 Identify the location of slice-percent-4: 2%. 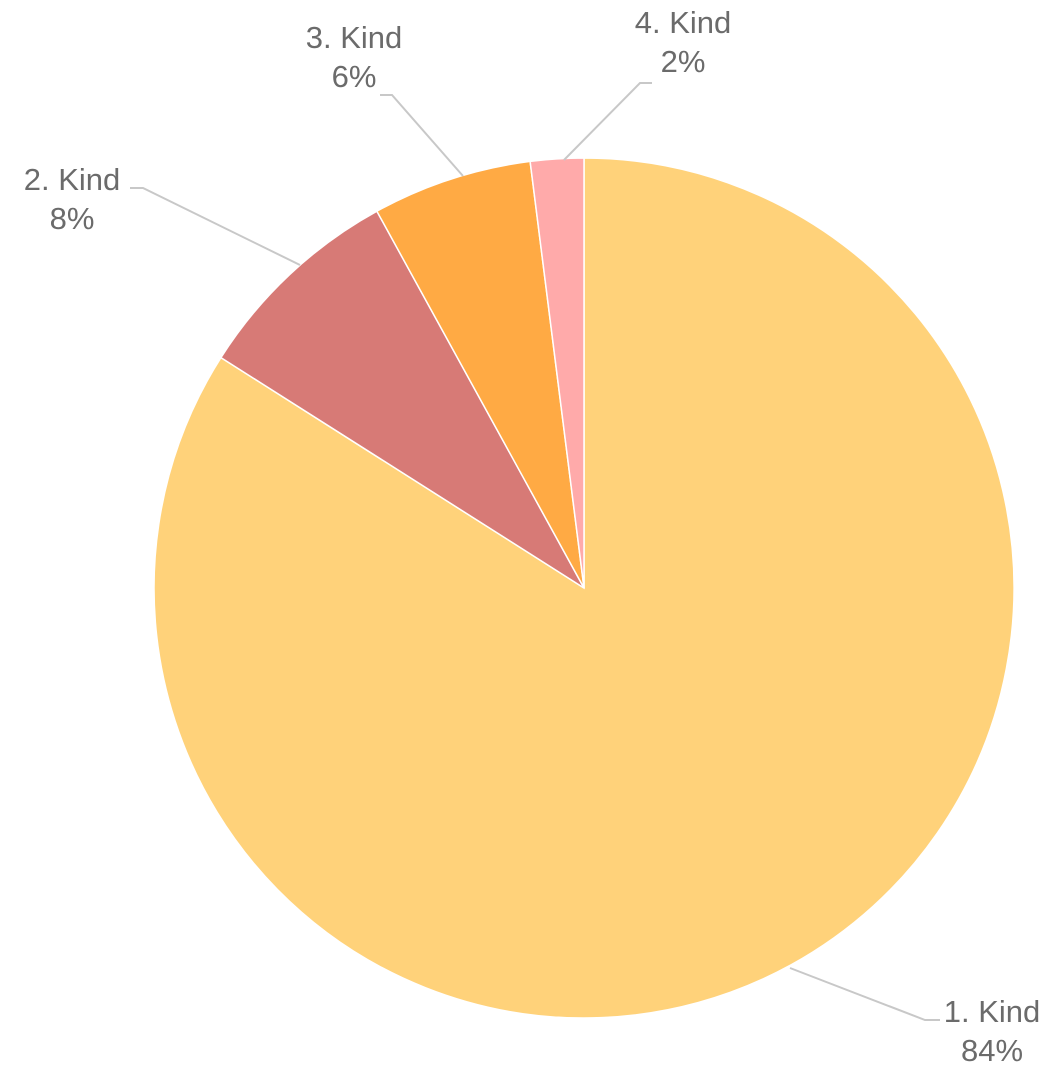
(683, 61).